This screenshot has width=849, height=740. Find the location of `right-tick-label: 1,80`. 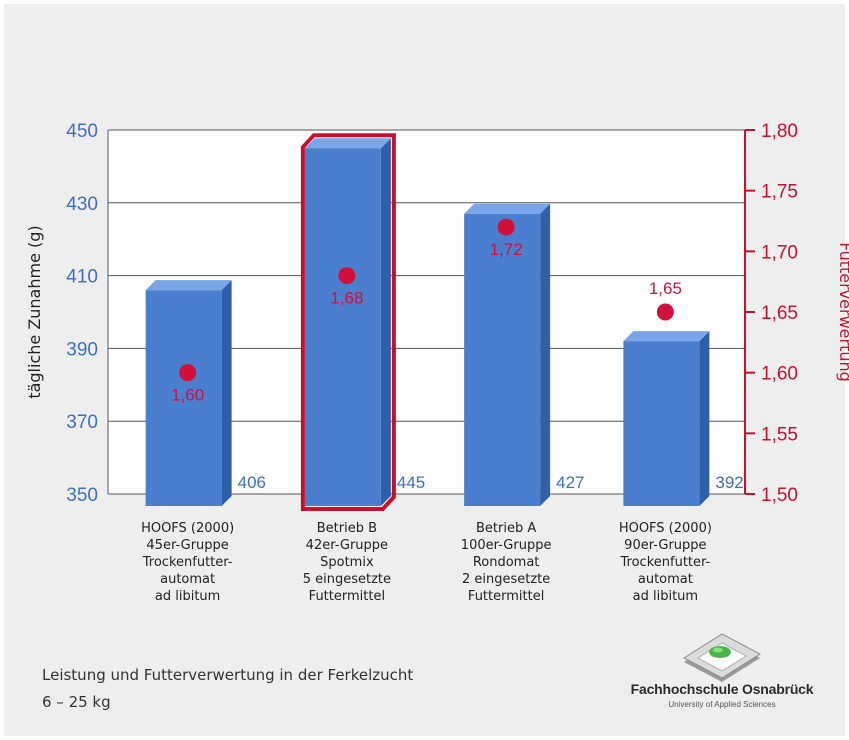

right-tick-label: 1,80 is located at coordinates (779, 131).